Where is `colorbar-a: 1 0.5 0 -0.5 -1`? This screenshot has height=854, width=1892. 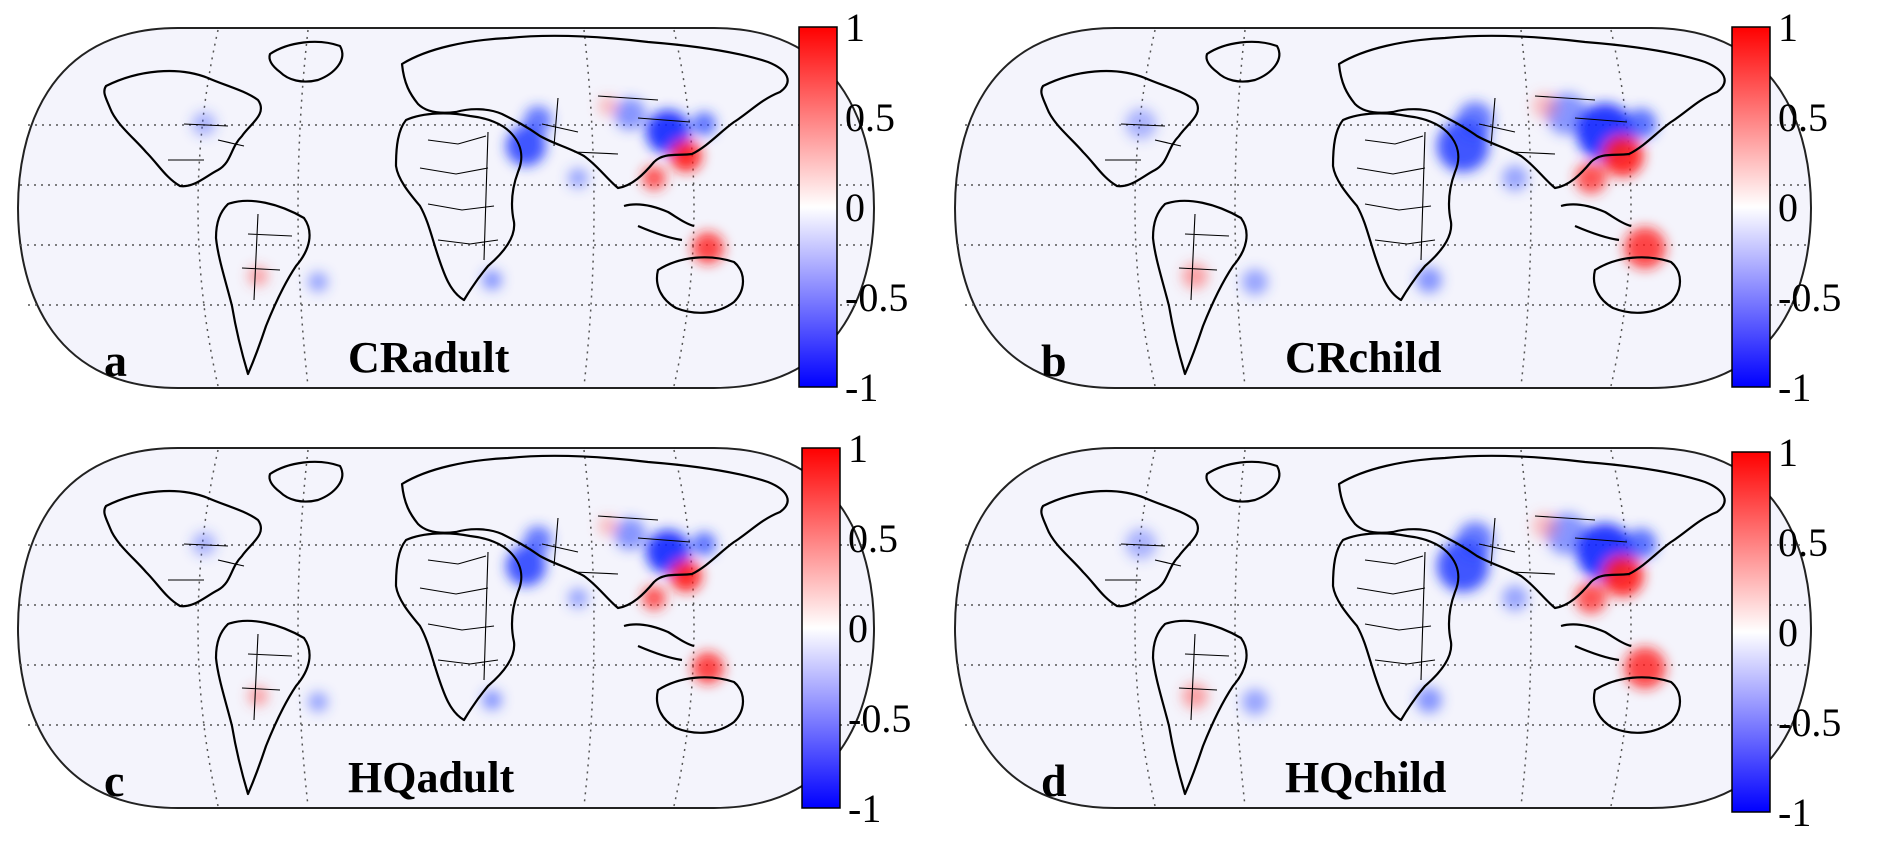 colorbar-a: 1 0.5 0 -0.5 -1 is located at coordinates (853, 207).